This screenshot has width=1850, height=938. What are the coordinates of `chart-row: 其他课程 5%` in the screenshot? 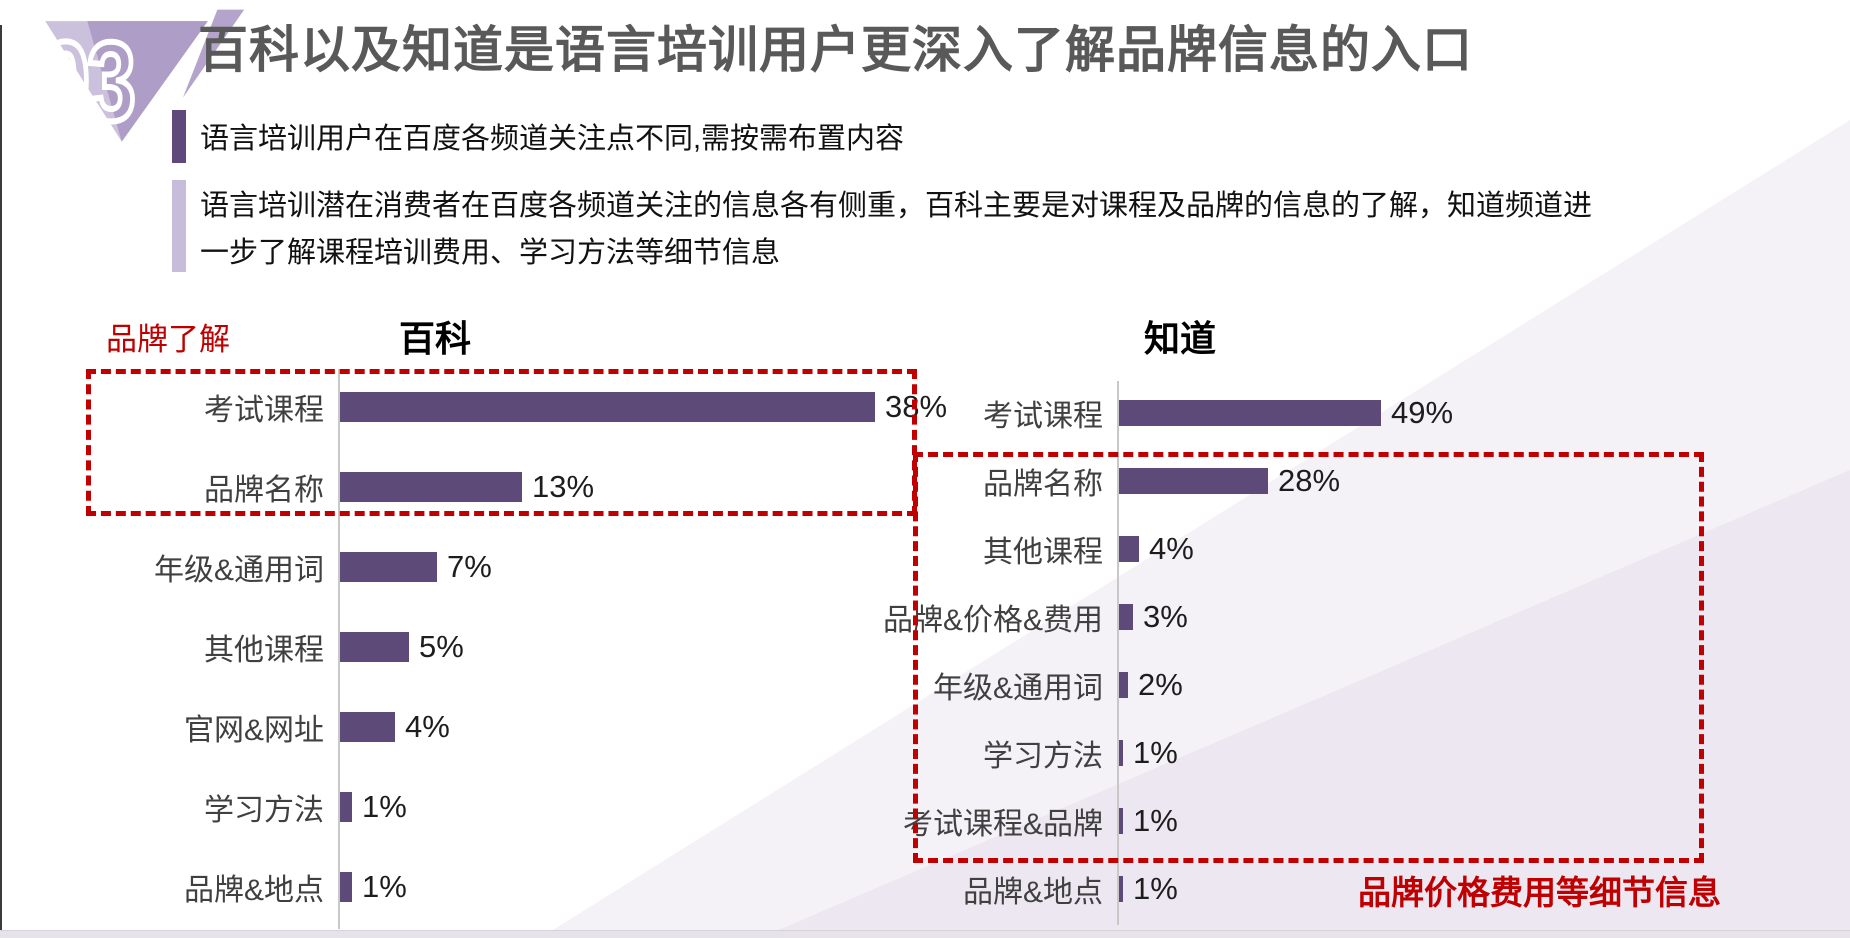 It's located at (505, 647).